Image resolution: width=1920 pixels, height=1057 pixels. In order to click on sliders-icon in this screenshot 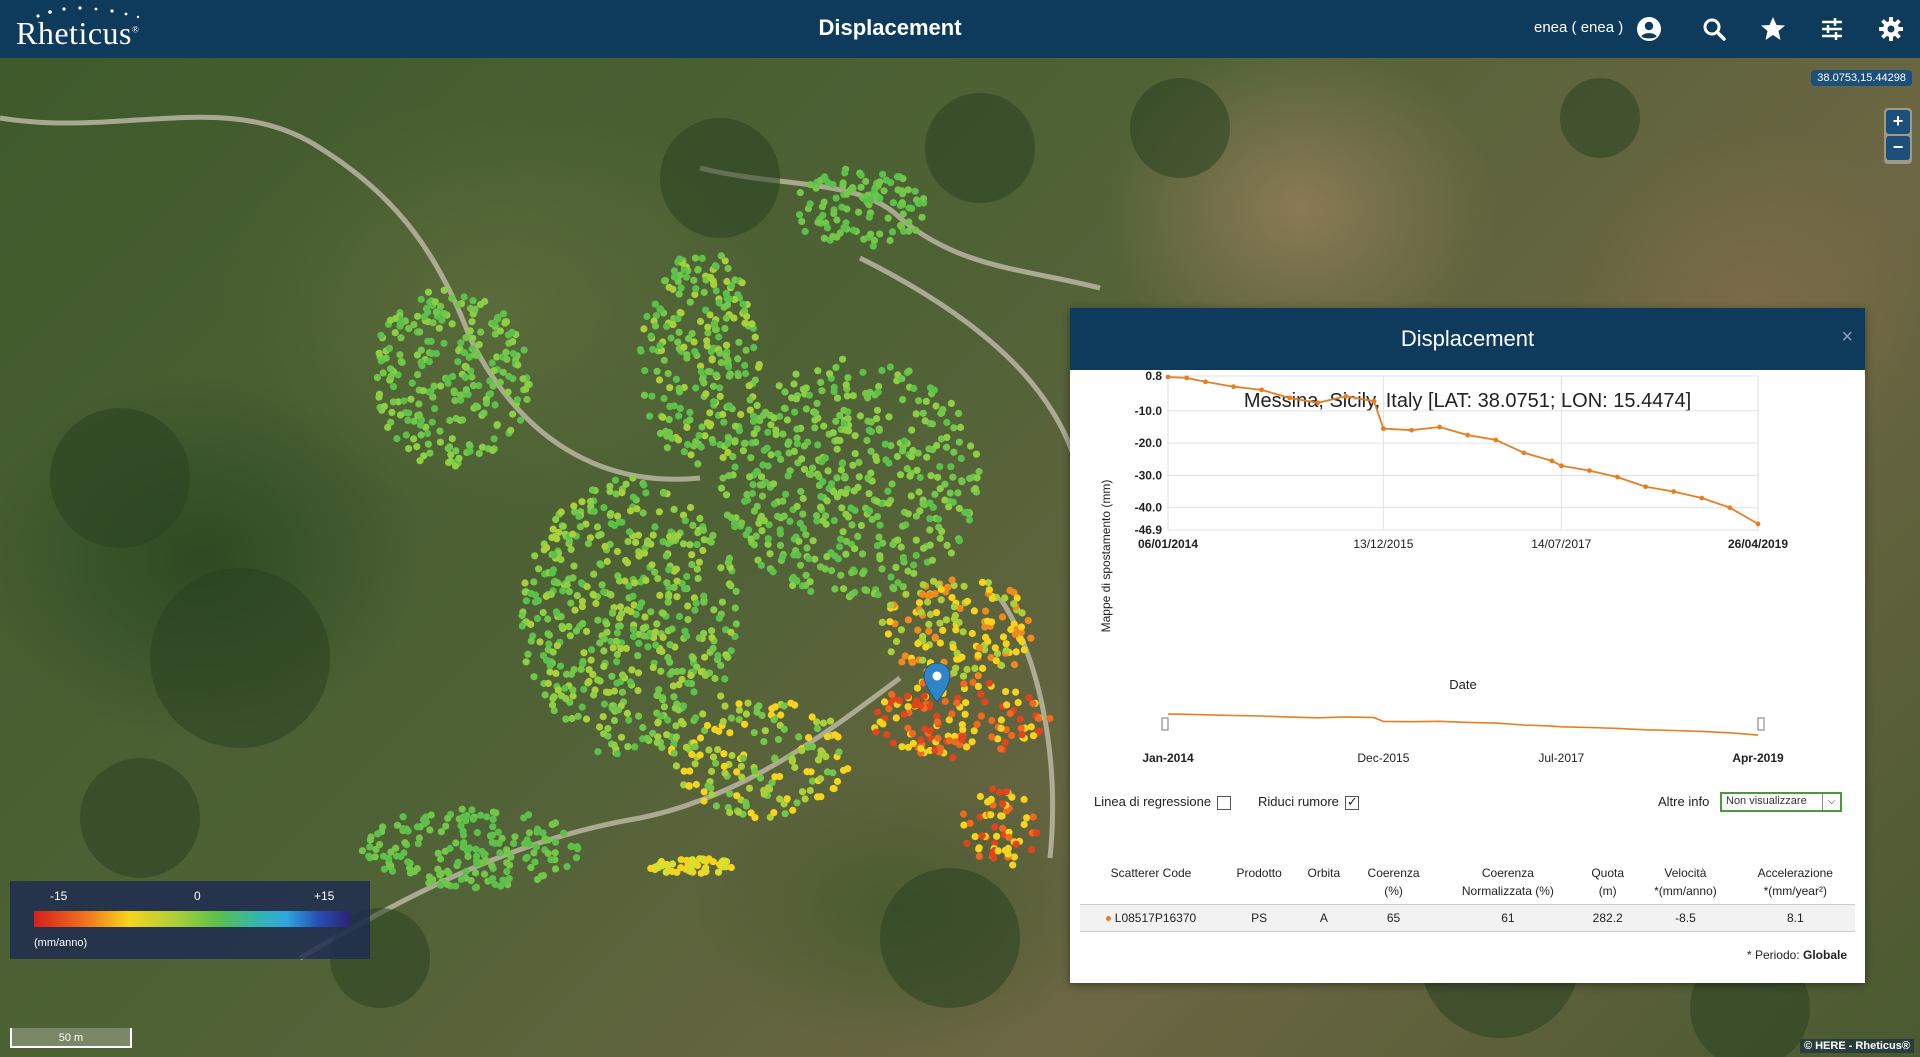, I will do `click(1832, 29)`.